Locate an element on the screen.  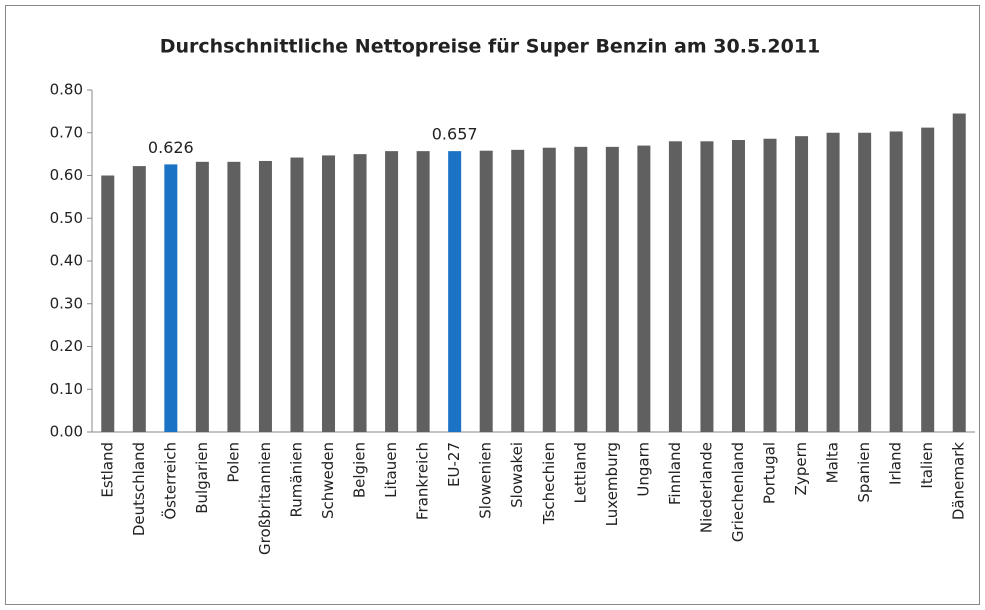
x-tick-label: Deutschland is located at coordinates (139, 489).